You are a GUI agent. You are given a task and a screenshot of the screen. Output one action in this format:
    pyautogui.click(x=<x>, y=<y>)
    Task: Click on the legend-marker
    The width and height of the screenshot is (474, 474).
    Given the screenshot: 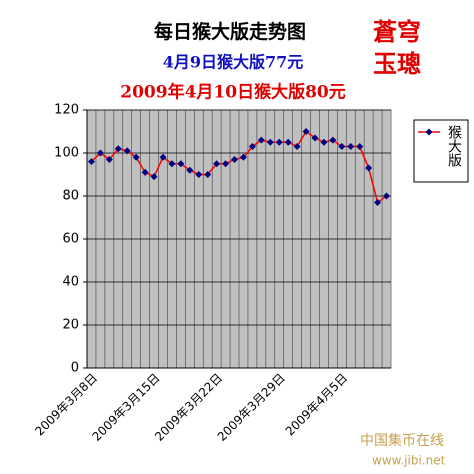 What is the action you would take?
    pyautogui.click(x=429, y=132)
    